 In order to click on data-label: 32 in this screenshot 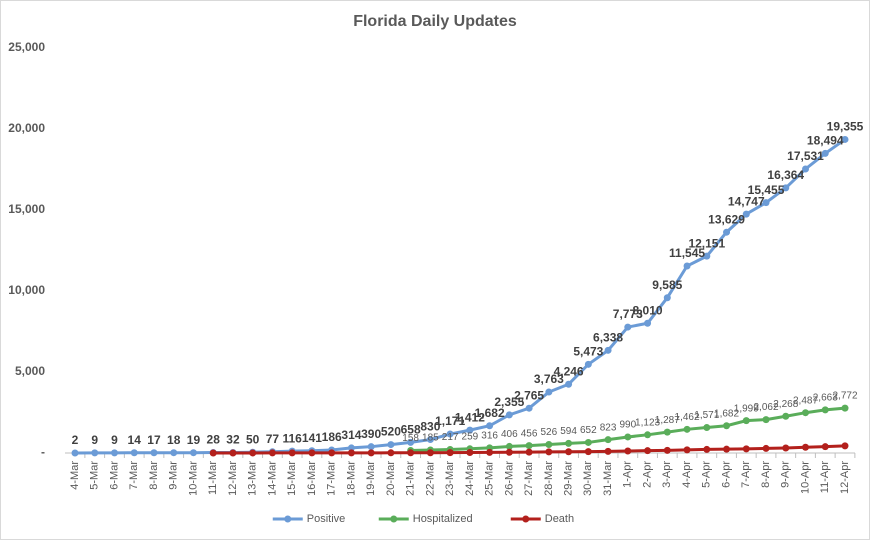, I will do `click(233, 440)`.